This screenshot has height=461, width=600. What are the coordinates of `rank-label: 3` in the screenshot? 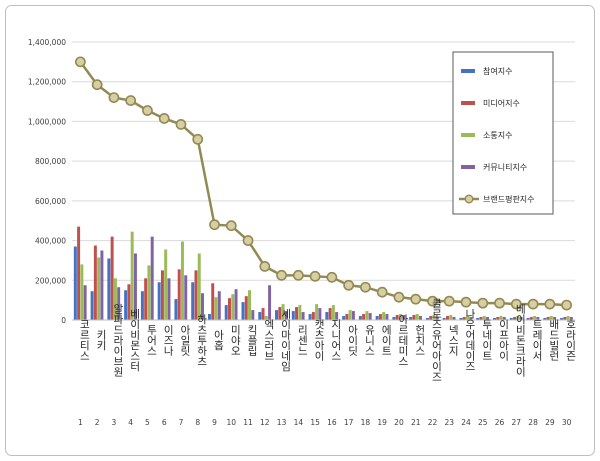 It's located at (114, 422).